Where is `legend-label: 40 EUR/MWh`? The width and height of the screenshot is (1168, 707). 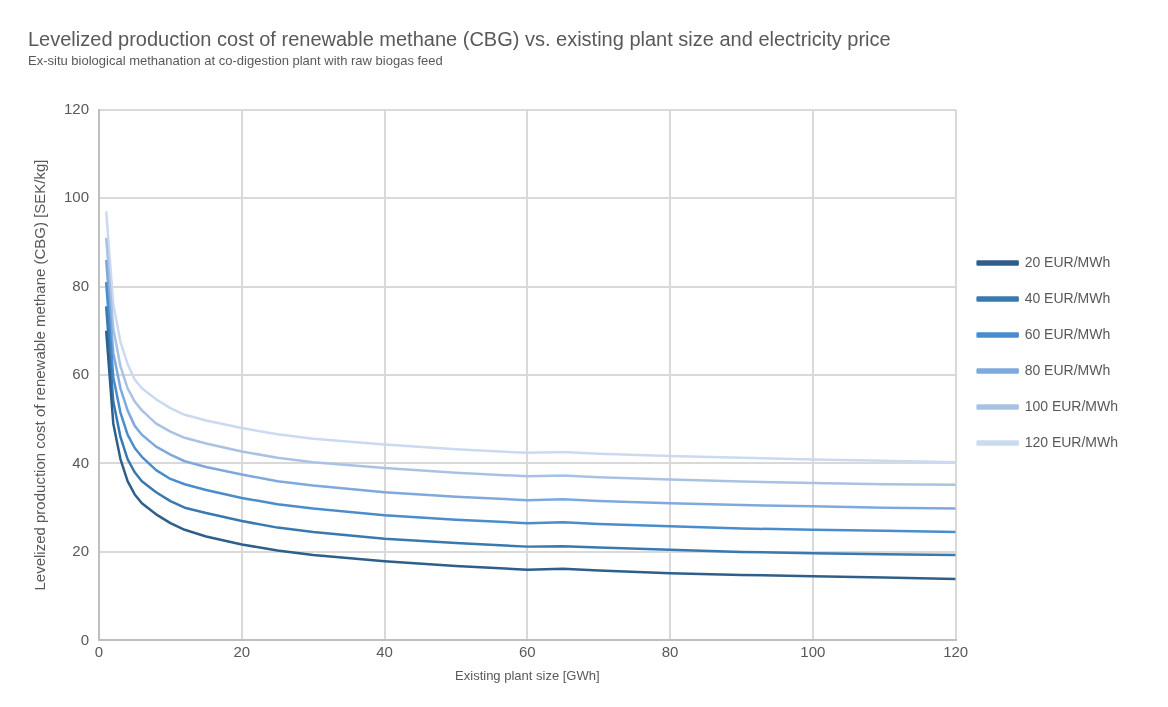 legend-label: 40 EUR/MWh is located at coordinates (1067, 297).